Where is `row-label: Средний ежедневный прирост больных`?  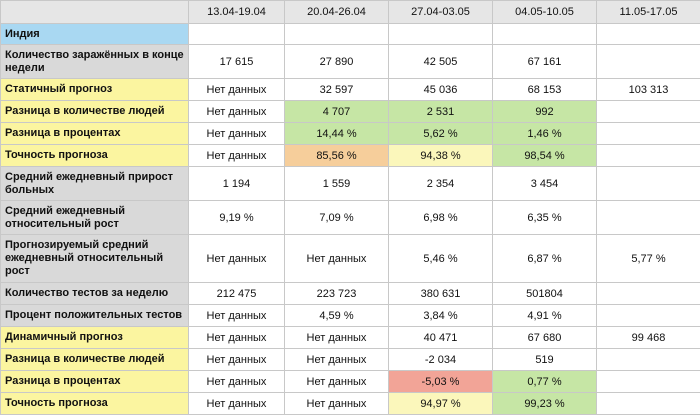
row-label: Средний ежедневный прирост больных is located at coordinates (95, 184).